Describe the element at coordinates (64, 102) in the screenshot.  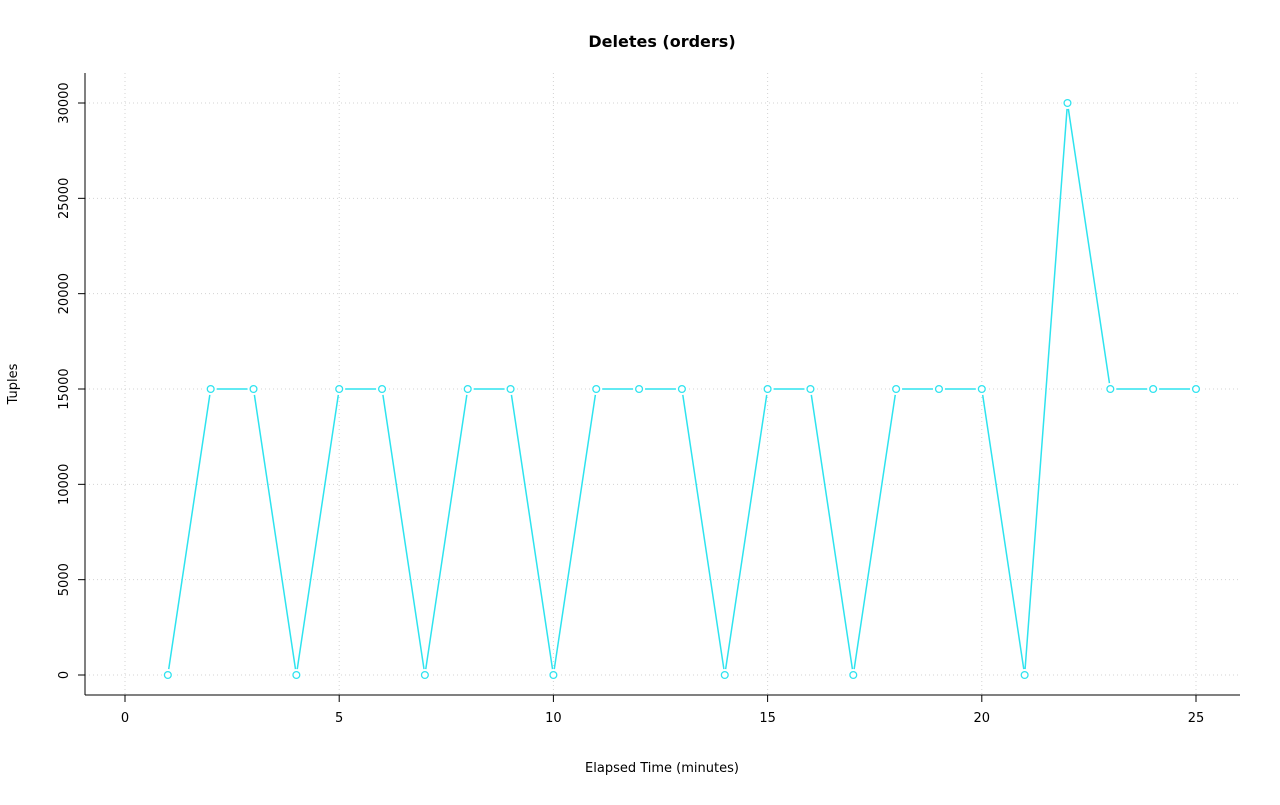
I see `y-tick-label: 30000` at that location.